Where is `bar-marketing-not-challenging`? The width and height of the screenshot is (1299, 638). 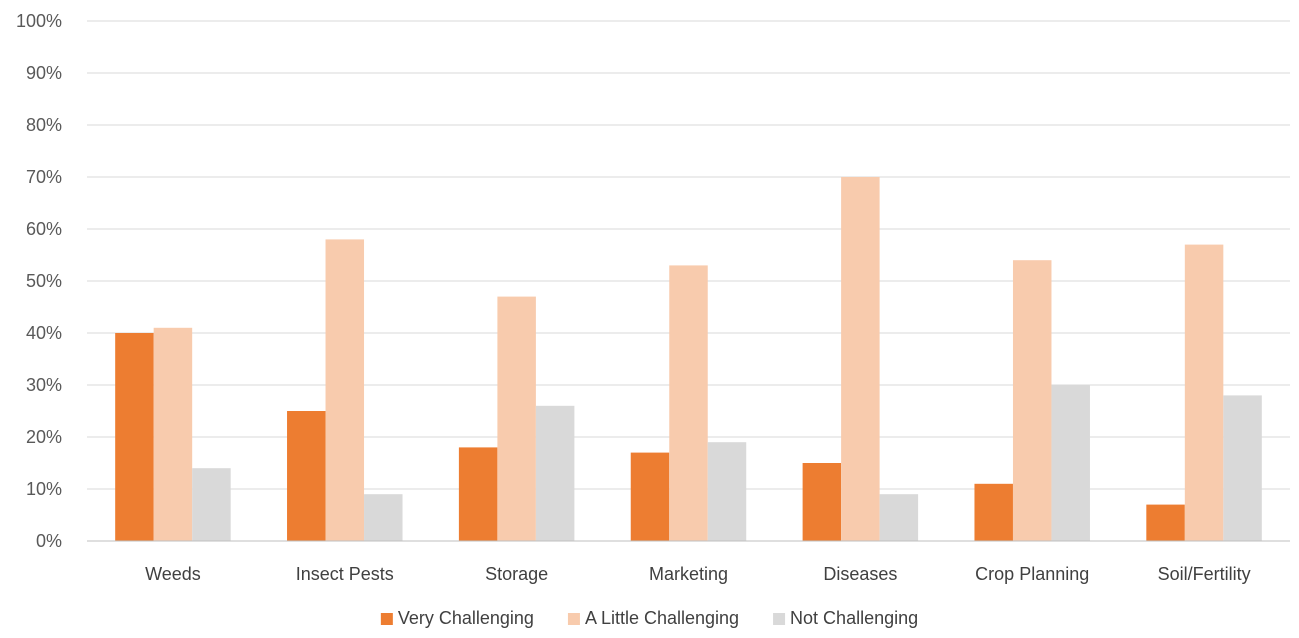 bar-marketing-not-challenging is located at coordinates (727, 491).